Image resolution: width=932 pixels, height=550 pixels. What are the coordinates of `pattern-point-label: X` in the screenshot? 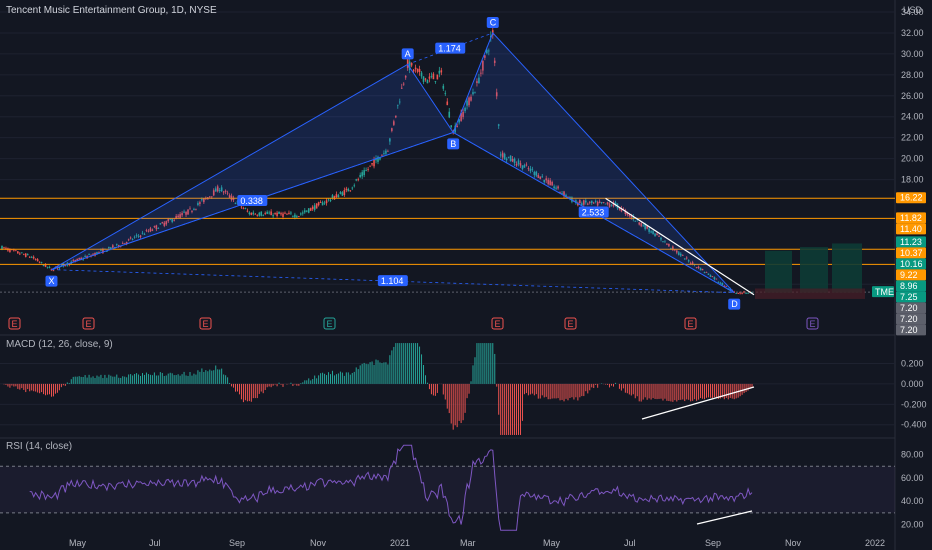 It's located at (51, 281).